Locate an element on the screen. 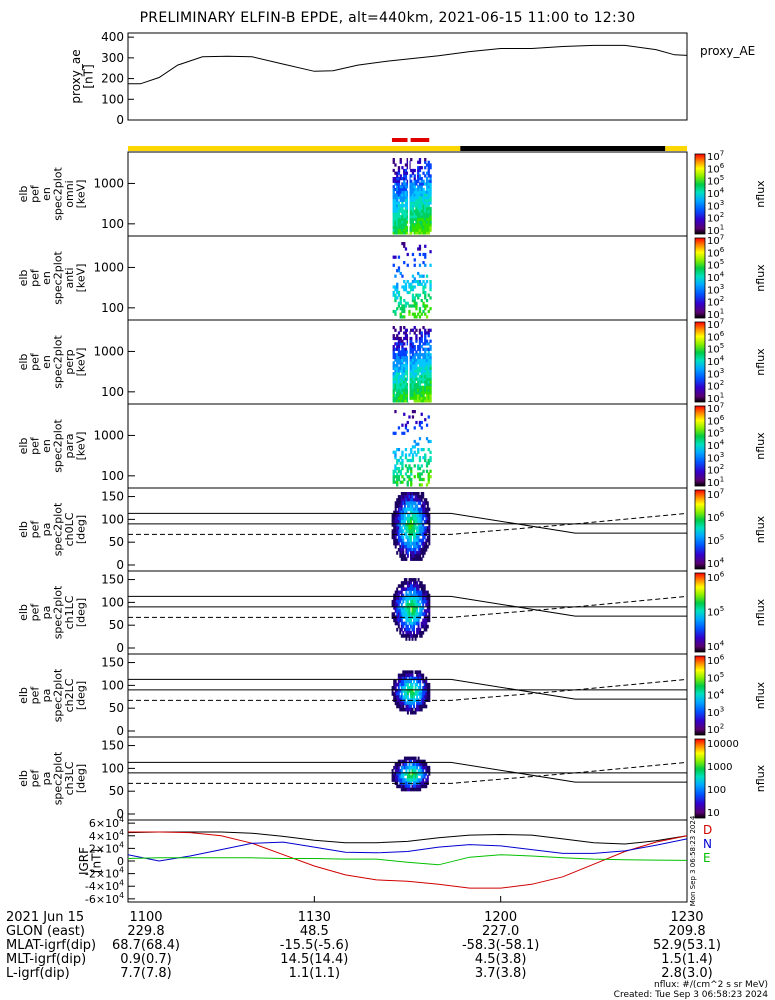 The height and width of the screenshot is (1000, 775). ephemeris-value: 1230 is located at coordinates (686, 917).